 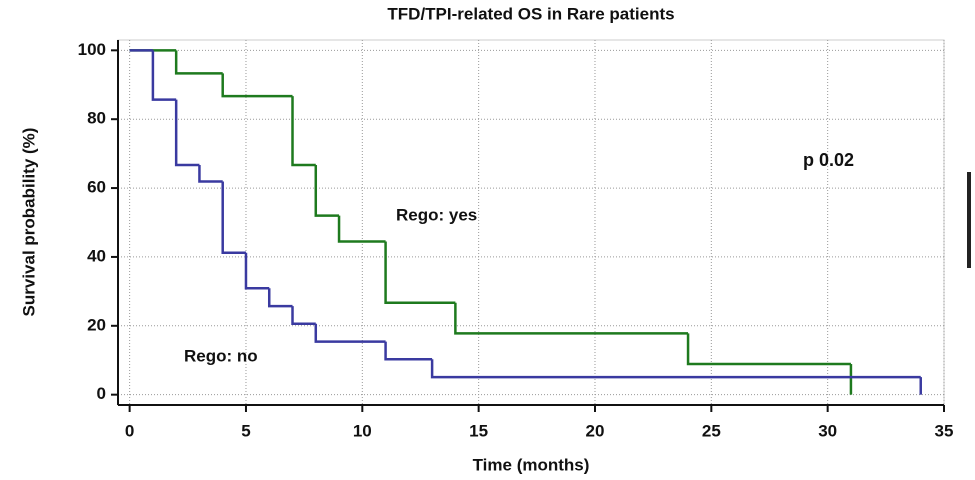 I want to click on series-label: Rego: no, so click(x=221, y=355).